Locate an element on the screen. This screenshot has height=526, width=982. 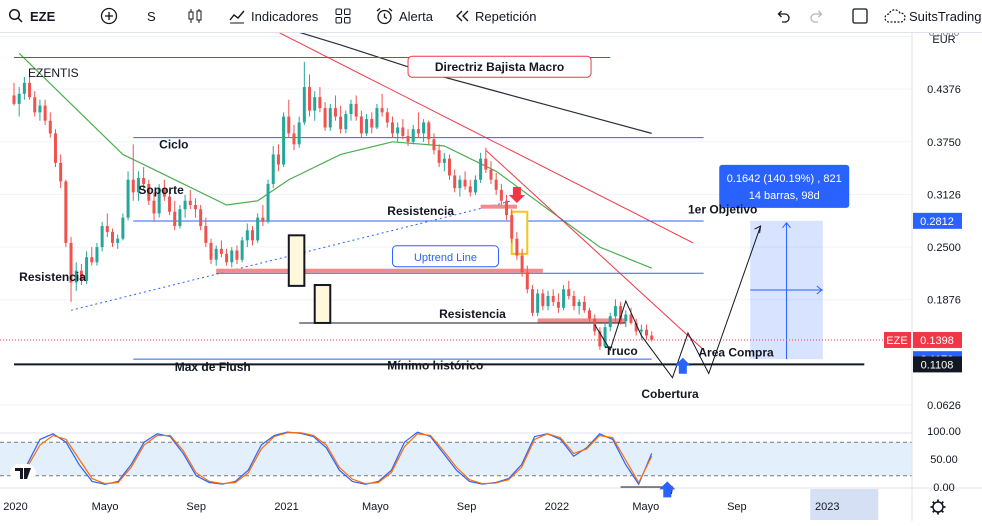
annotation-label: Truco is located at coordinates (621, 351).